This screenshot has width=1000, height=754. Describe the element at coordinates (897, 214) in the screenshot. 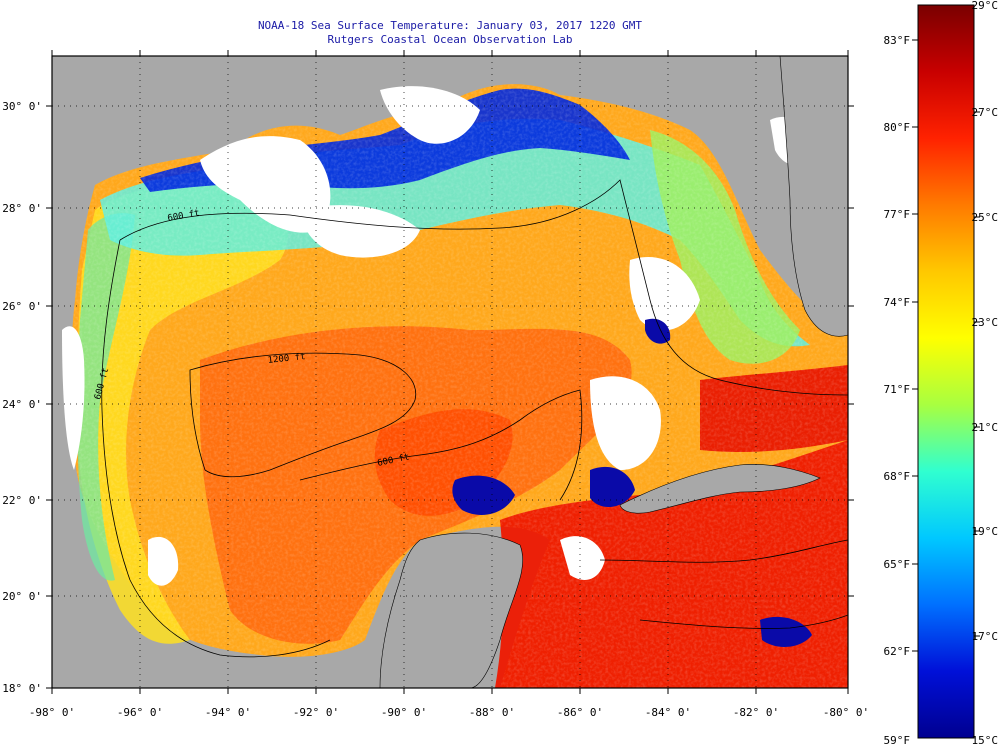

I see `f-label: 77°F` at that location.